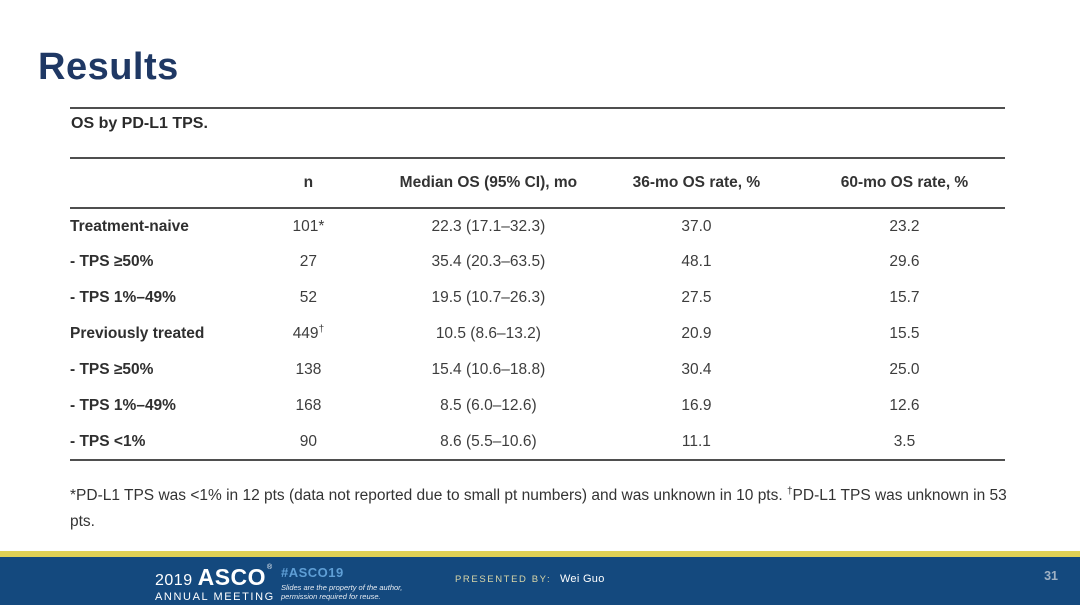 This screenshot has width=1080, height=605. I want to click on n-value: 168, so click(308, 405).